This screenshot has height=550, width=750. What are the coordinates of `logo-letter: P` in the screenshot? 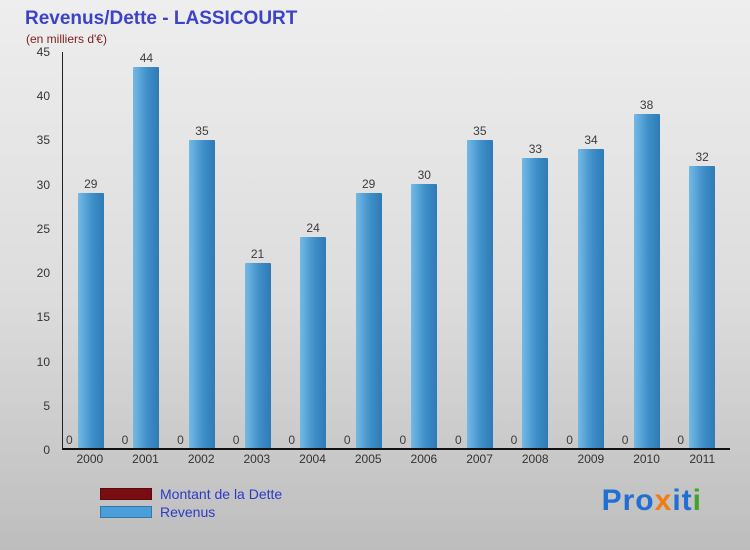 It's located at (612, 500).